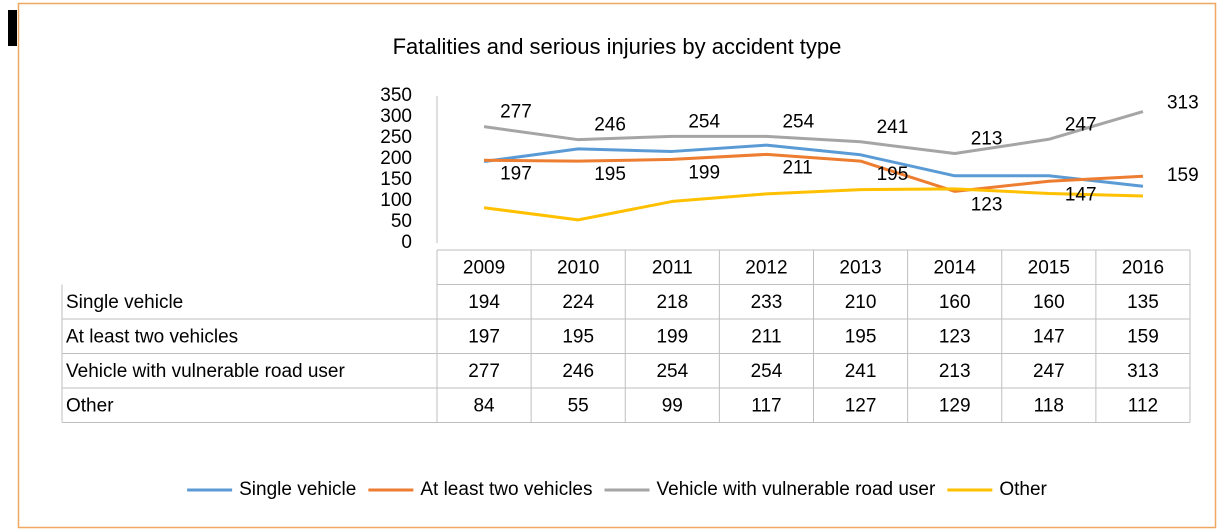 The image size is (1217, 529). I want to click on table-cell: 277, so click(484, 371).